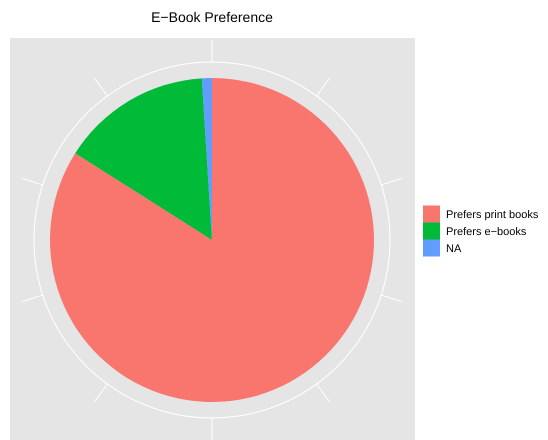 The height and width of the screenshot is (440, 548). What do you see at coordinates (454, 249) in the screenshot?
I see `legend-label: NA` at bounding box center [454, 249].